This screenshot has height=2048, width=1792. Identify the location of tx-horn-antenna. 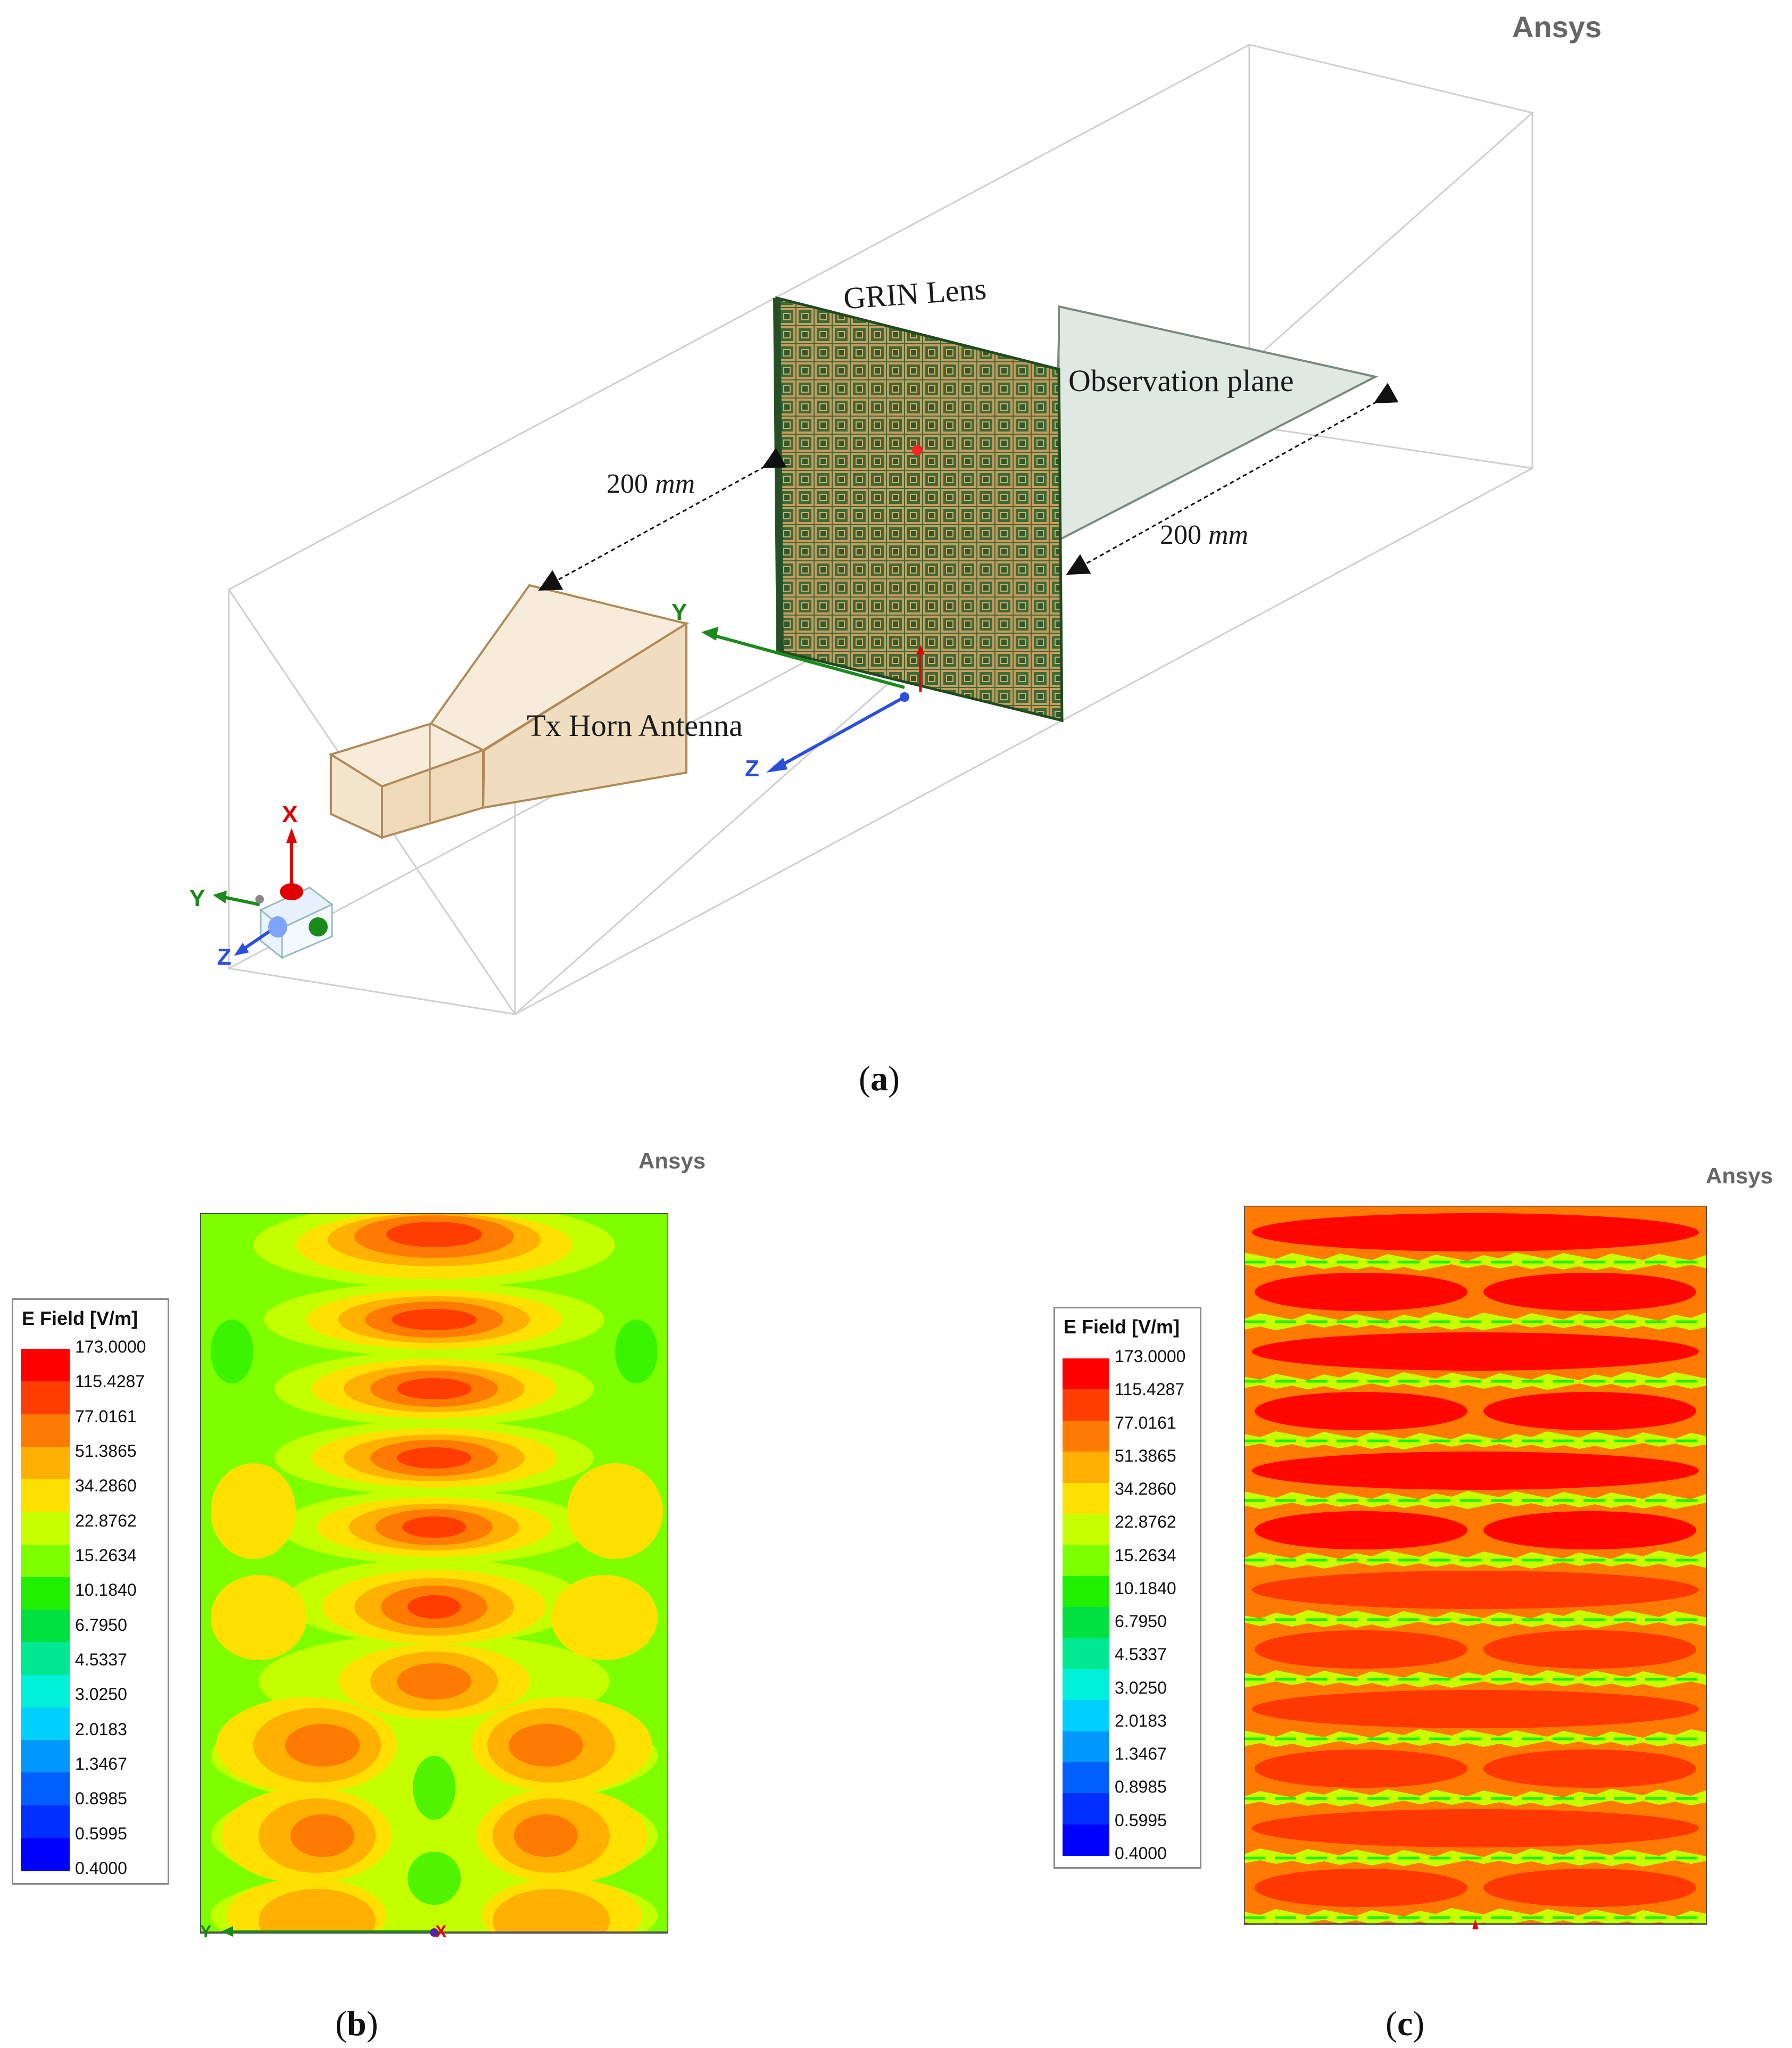
(509, 712).